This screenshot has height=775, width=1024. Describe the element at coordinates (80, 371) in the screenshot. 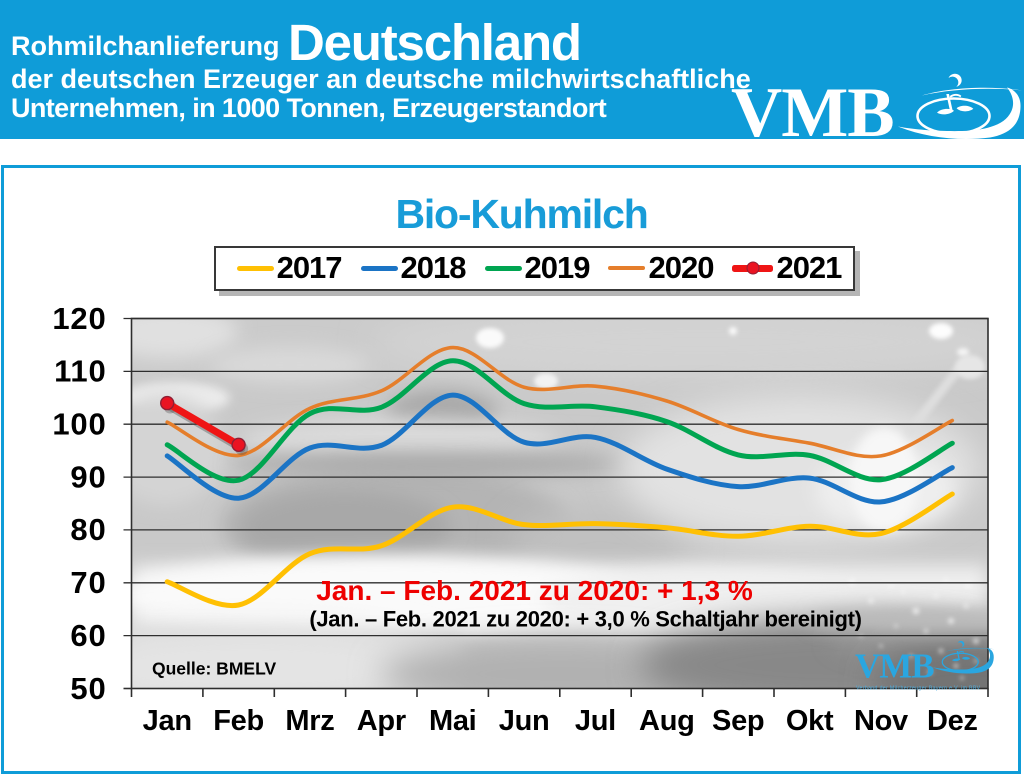

I see `svg-text: 110` at that location.